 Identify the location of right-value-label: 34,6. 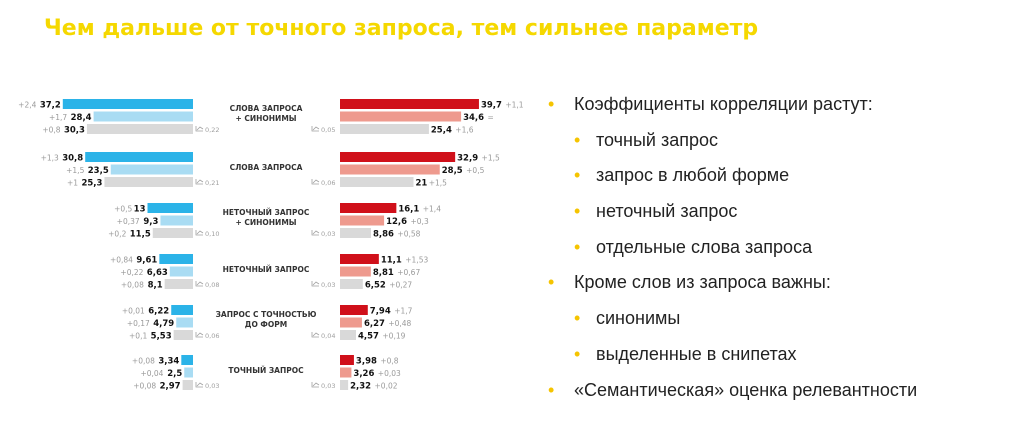
(473, 118).